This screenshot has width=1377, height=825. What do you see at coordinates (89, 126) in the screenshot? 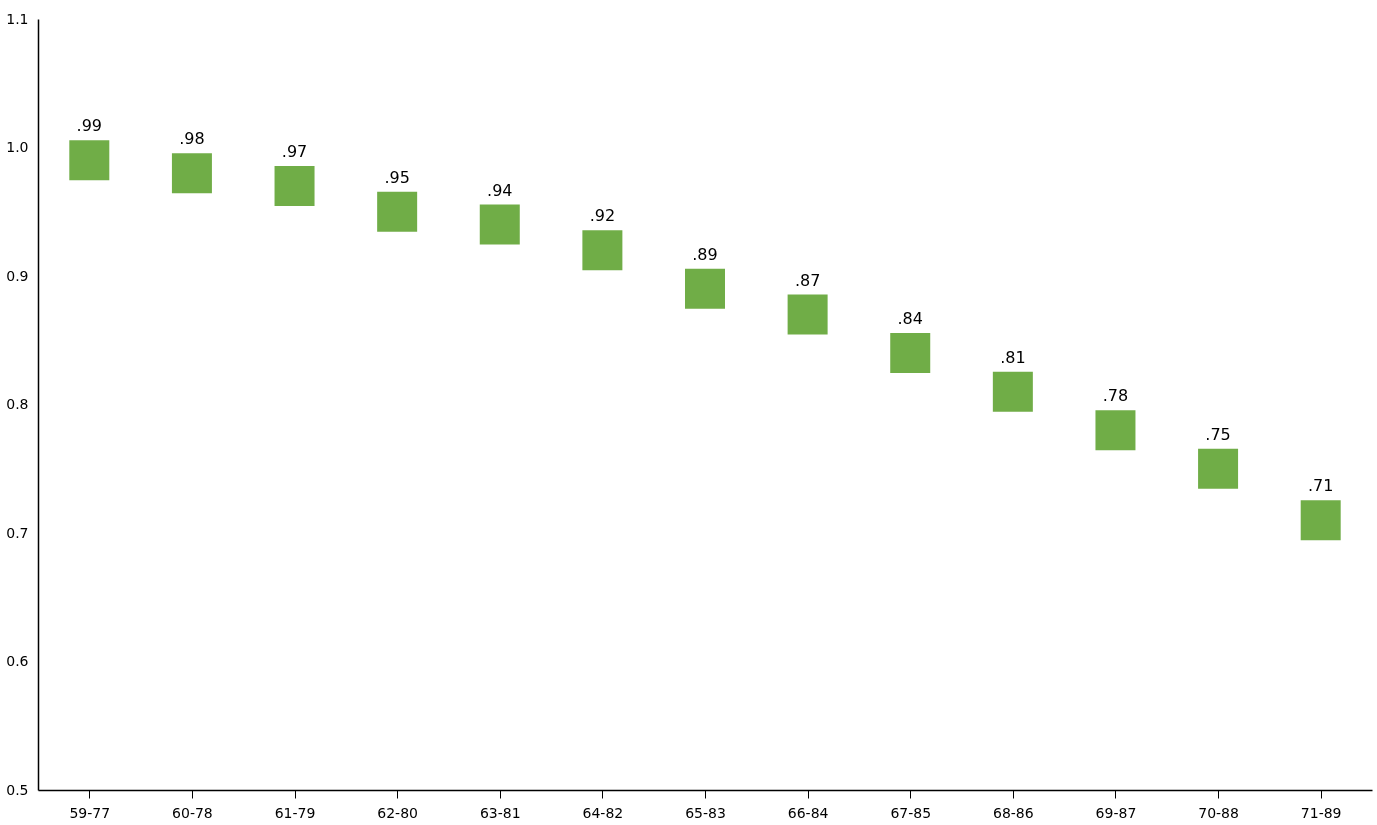
I see `data-label: .99` at bounding box center [89, 126].